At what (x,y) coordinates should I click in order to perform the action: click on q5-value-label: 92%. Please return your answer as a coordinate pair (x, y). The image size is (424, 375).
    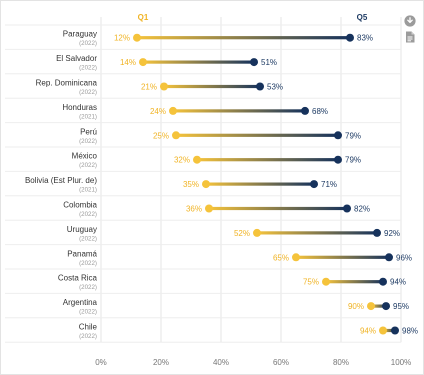
    Looking at the image, I should click on (392, 233).